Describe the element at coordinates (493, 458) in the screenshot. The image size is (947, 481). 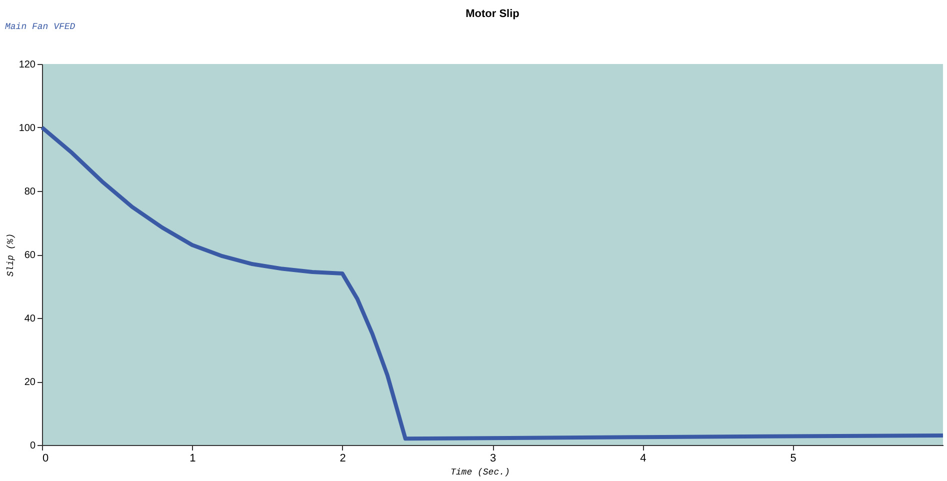
I see `x-tick-label: 3` at that location.